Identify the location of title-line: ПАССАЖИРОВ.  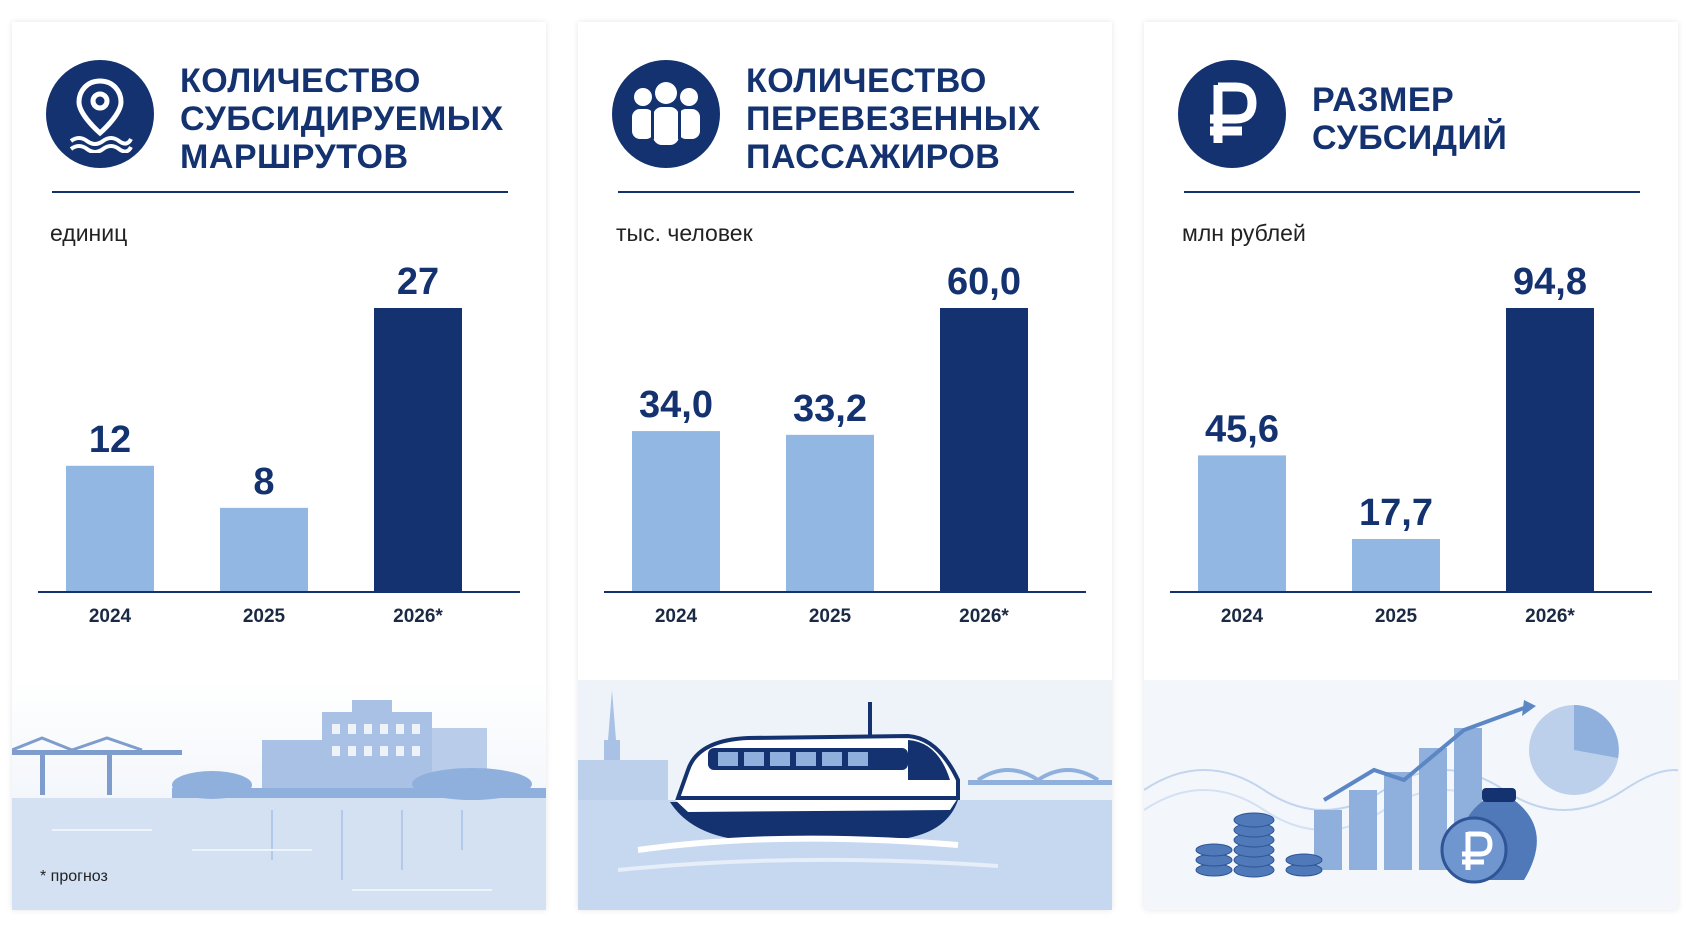
(873, 157).